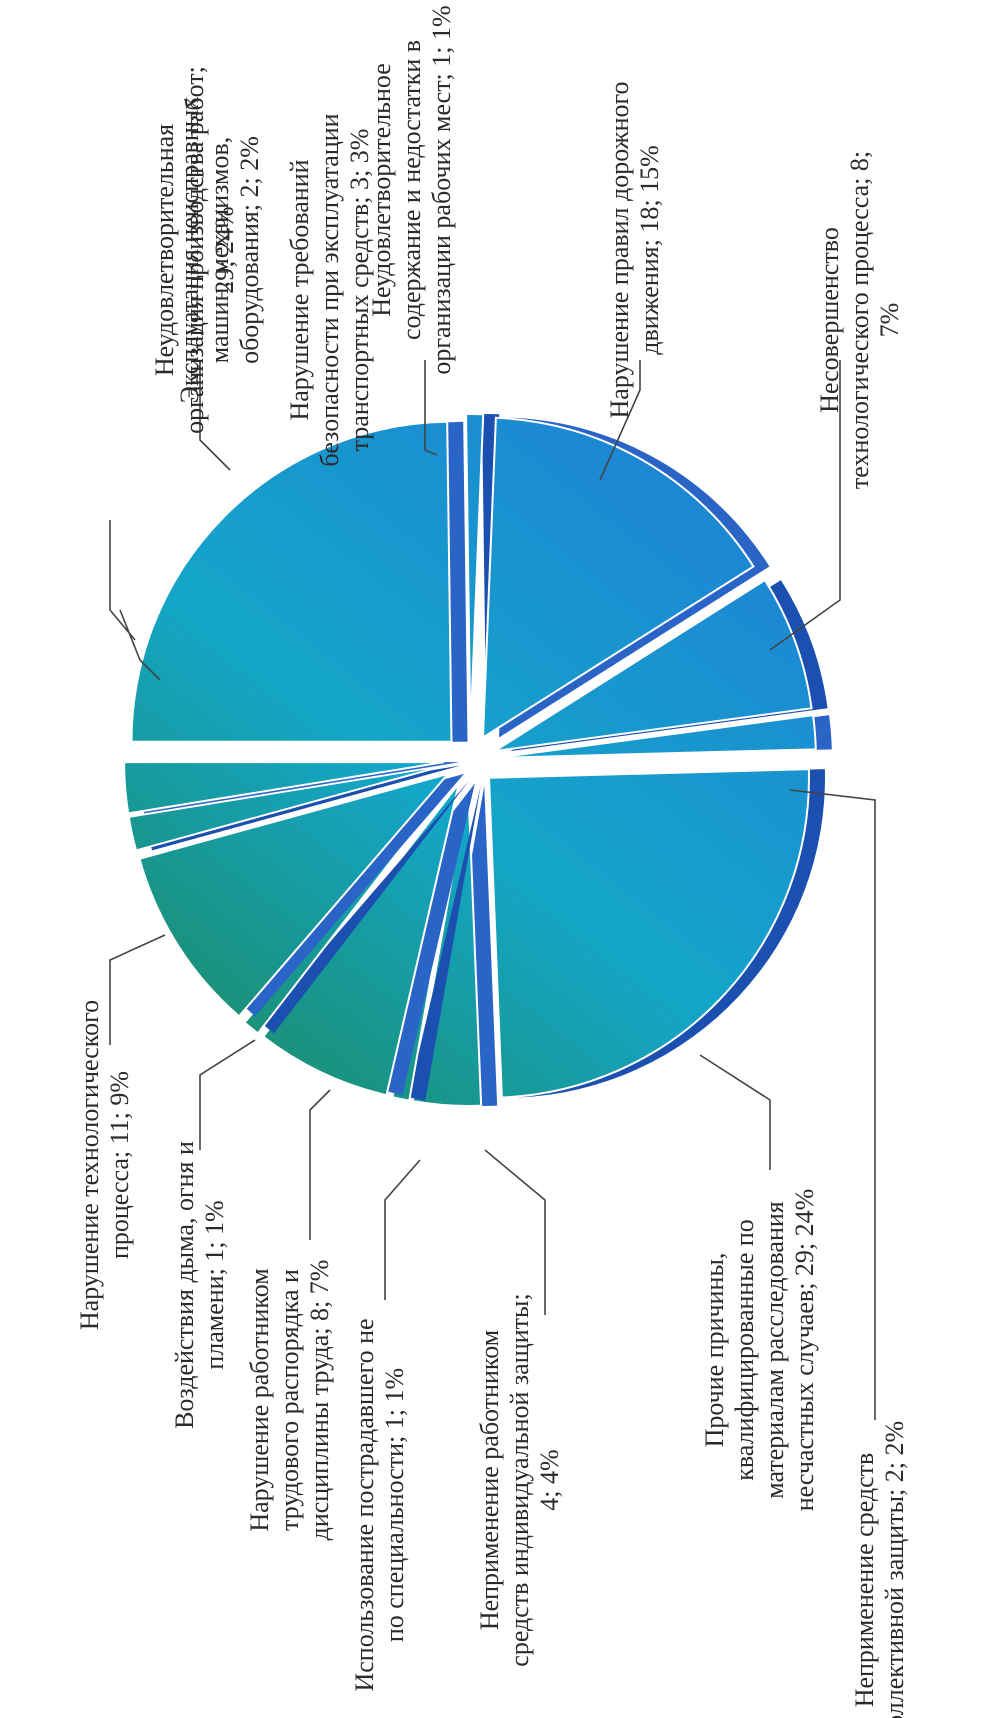 The image size is (998, 1718). Describe the element at coordinates (889, 320) in the screenshot. I see `data-label-line: 7%` at that location.